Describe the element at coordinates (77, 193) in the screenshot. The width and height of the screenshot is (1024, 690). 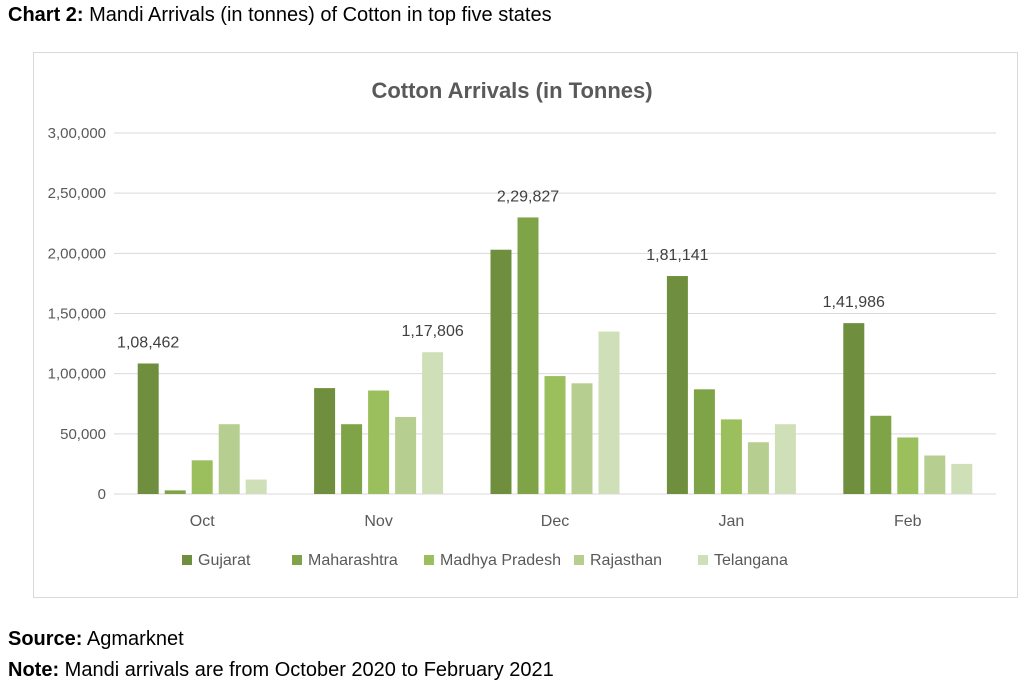
I see `y-tick-label: 2,50,000` at that location.